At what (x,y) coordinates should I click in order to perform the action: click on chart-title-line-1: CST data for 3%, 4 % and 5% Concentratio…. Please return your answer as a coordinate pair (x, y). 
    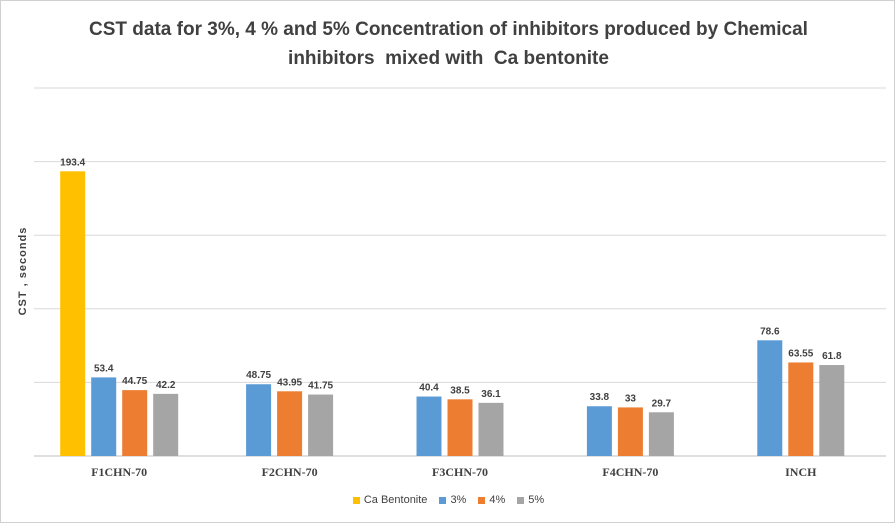
    Looking at the image, I should click on (448, 29).